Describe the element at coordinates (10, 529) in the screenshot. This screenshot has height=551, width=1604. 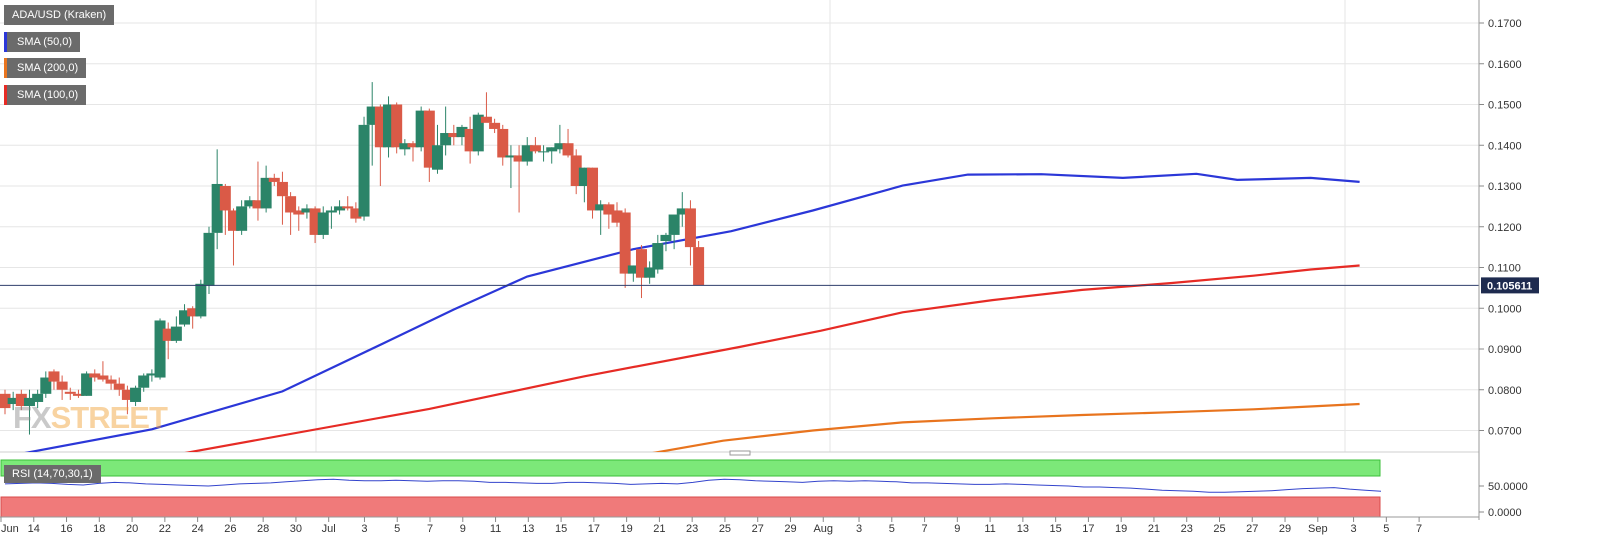
I see `x-tick-label: Jun` at that location.